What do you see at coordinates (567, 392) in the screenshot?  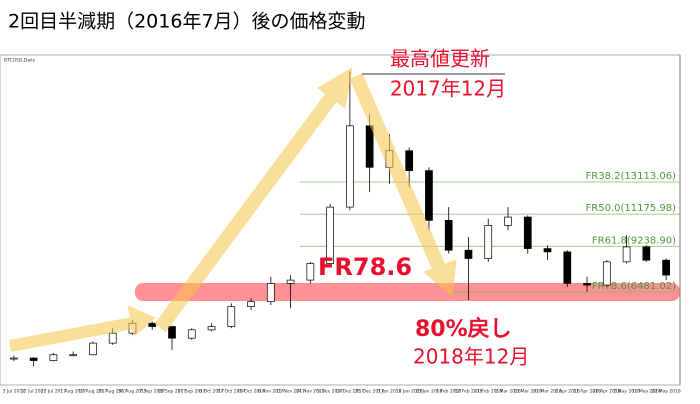 I see `x-tick-label: 2 Apr 2018` at bounding box center [567, 392].